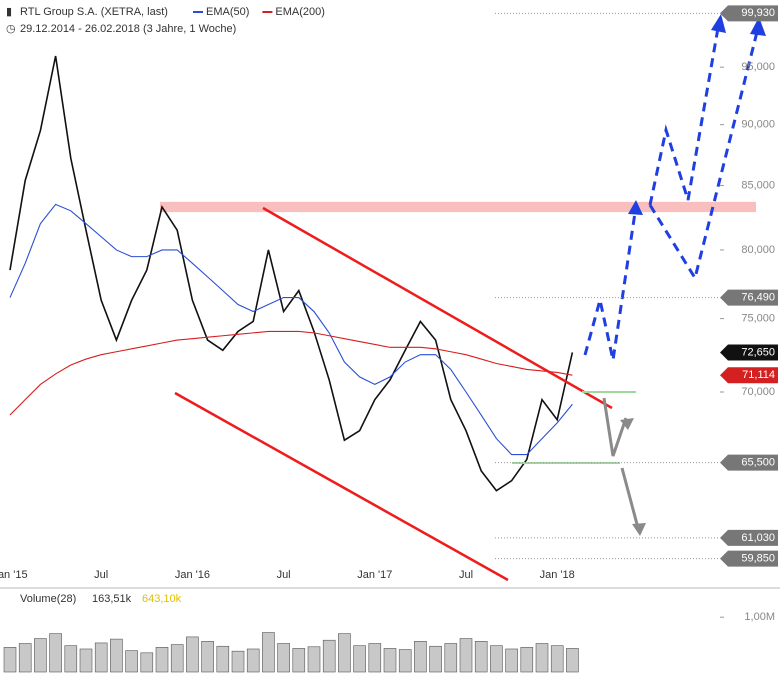 This screenshot has height=676, width=780. I want to click on chart-title: RTL Group S.A. (XETRA, last), so click(94, 12).